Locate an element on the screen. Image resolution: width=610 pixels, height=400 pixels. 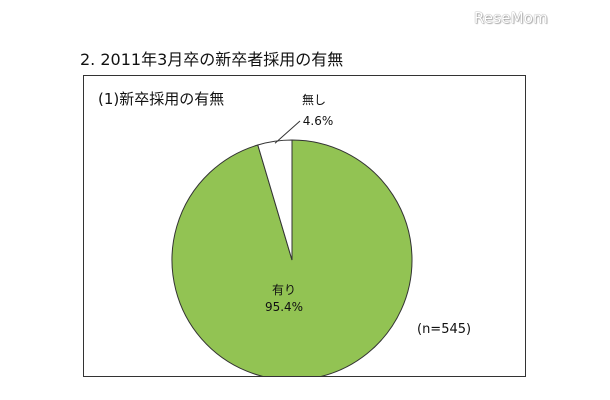
resemom-watermark: ReseMom is located at coordinates (510, 18).